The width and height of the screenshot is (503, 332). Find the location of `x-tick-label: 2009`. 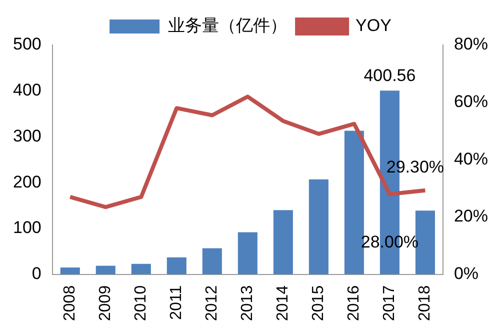

x-tick-label: 2009 is located at coordinates (105, 303).